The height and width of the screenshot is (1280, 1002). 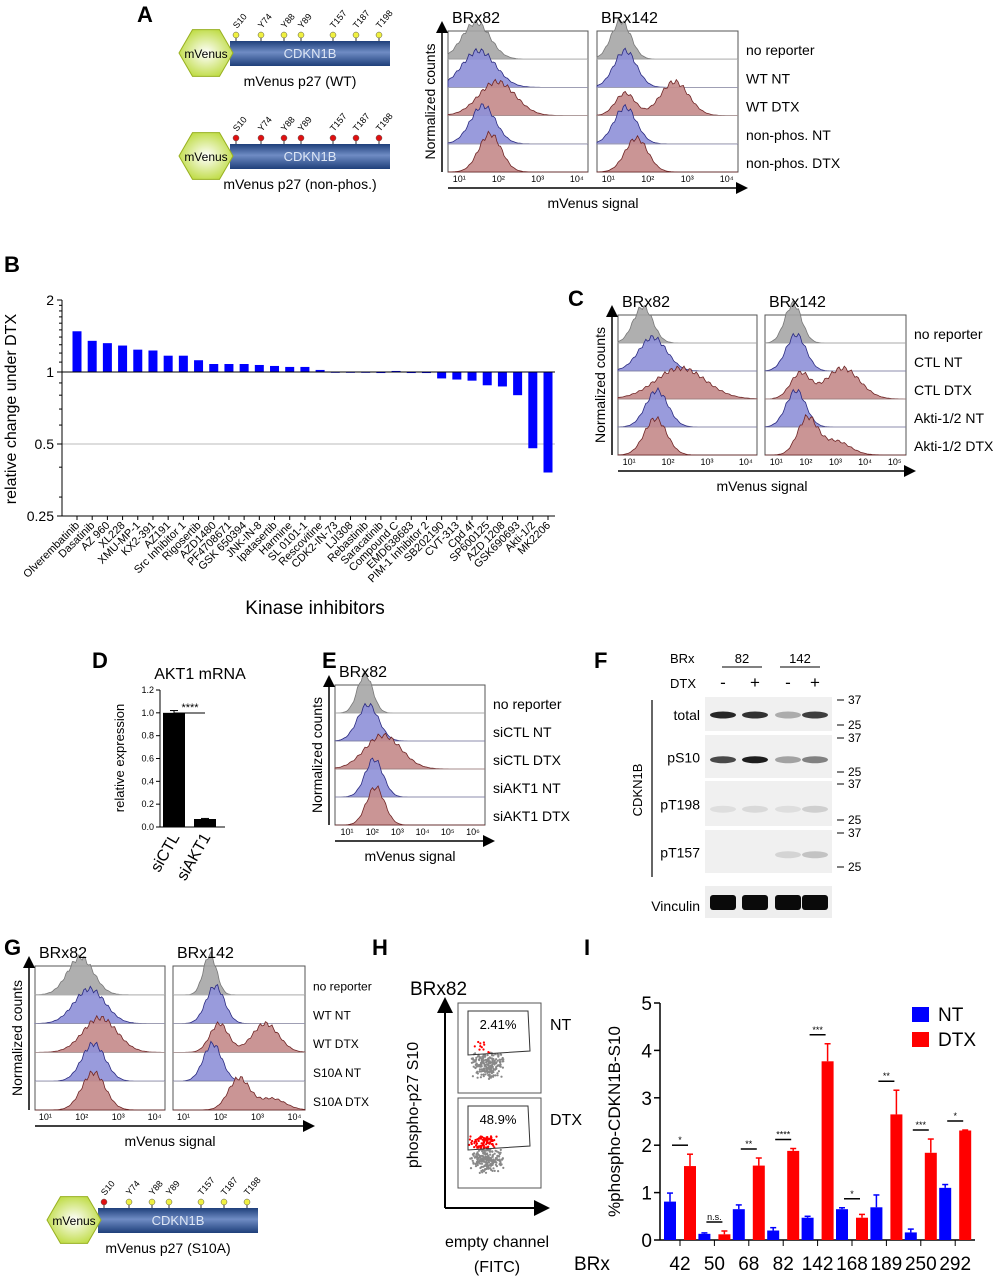 I want to click on dtx-sign: +, so click(x=755, y=682).